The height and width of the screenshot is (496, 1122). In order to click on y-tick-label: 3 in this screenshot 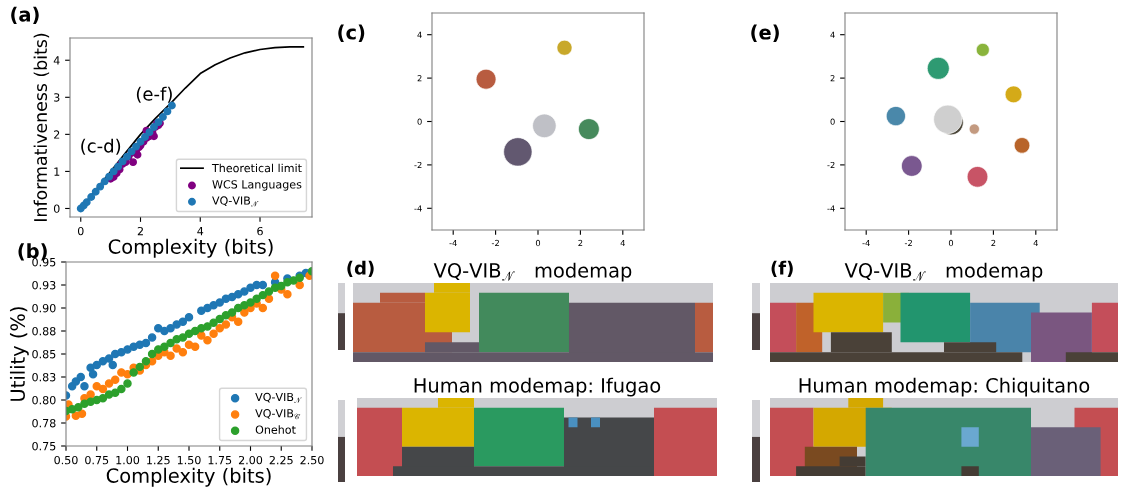, I will do `click(57, 97)`.